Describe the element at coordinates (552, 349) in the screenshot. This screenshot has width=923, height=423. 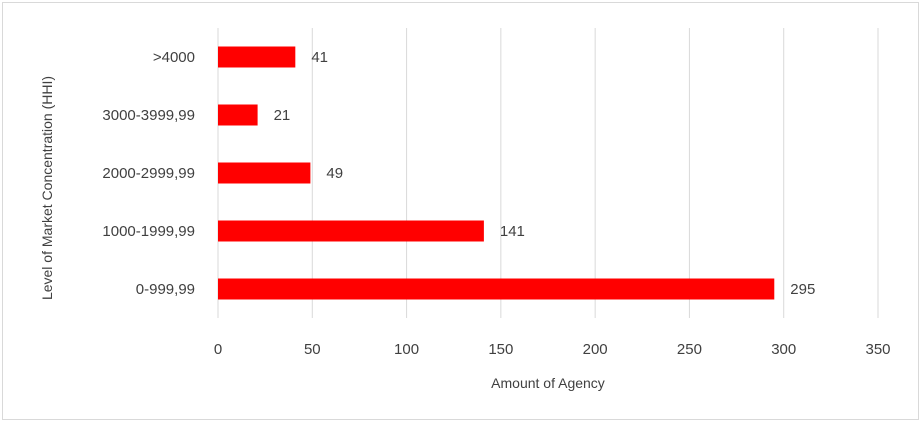
I see `value-axis: 0 50 100 150 200 250 300 350` at that location.